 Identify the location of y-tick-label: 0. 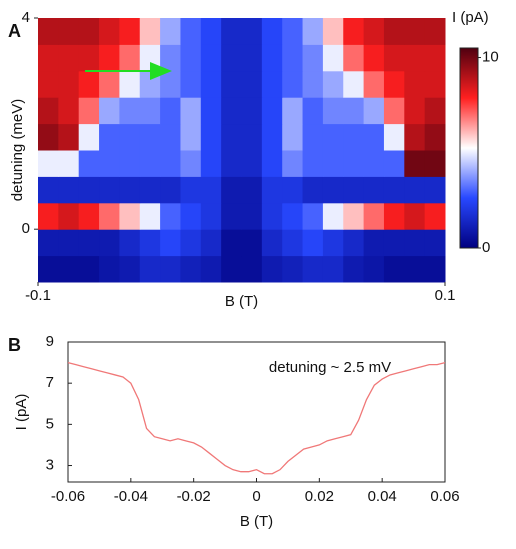
(26, 228).